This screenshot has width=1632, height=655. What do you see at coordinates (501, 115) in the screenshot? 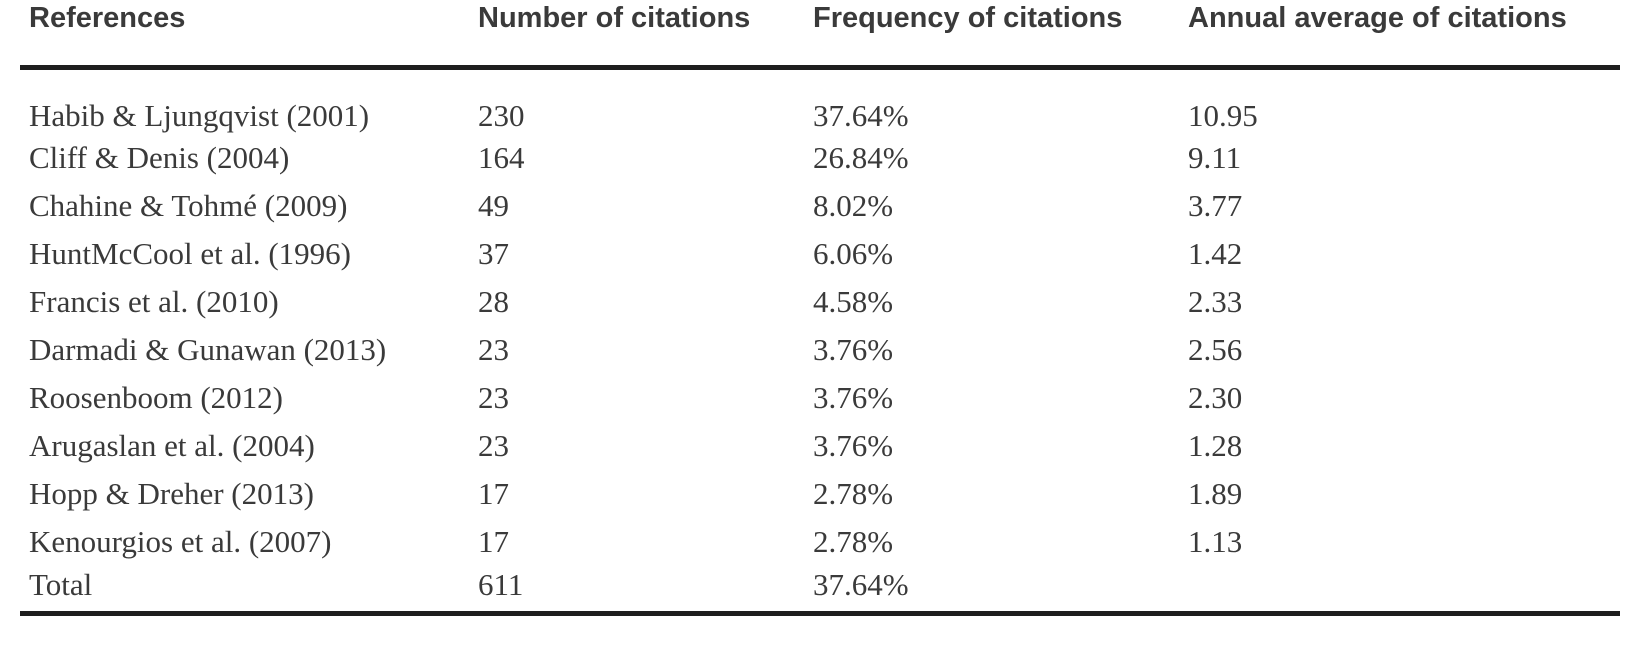
I see `cell-citations: 230` at bounding box center [501, 115].